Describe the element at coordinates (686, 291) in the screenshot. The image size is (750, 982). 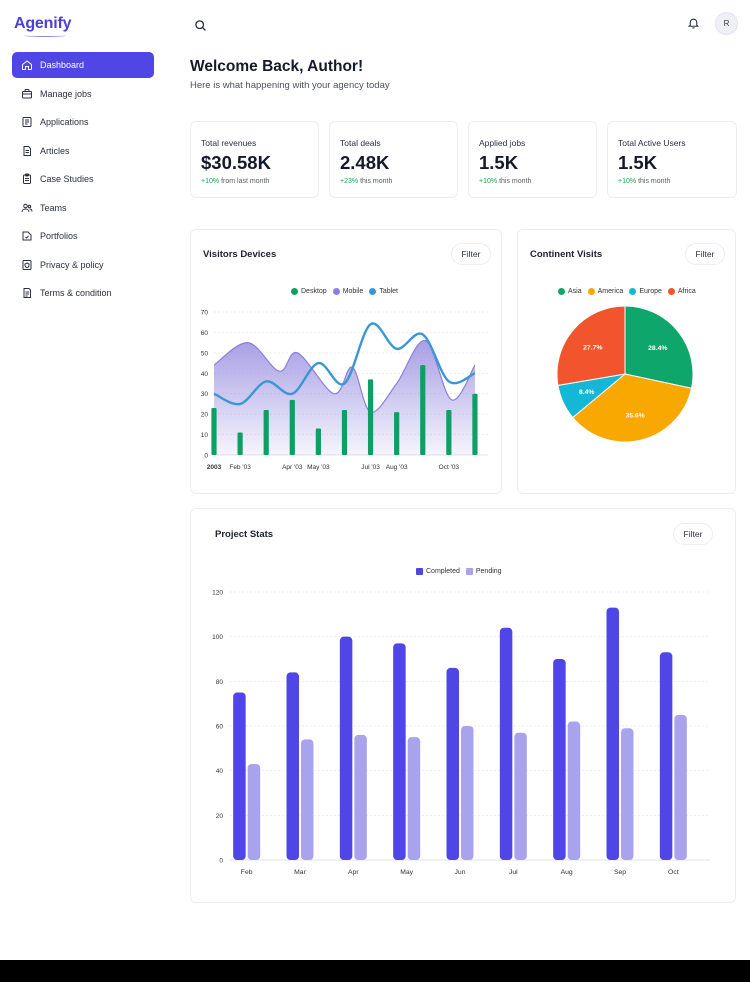
I see `legend-label: Africa` at that location.